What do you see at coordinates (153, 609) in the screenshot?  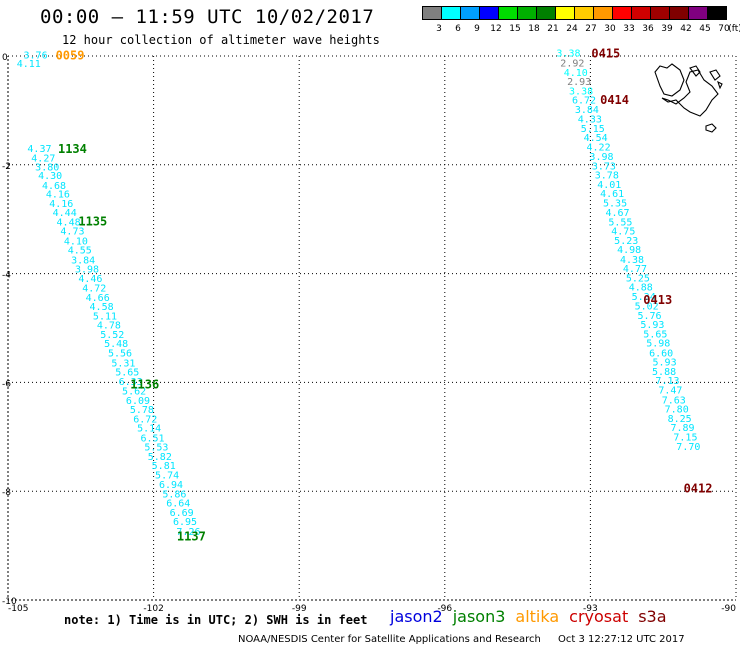 I see `lon-tick-label: -102` at bounding box center [153, 609].